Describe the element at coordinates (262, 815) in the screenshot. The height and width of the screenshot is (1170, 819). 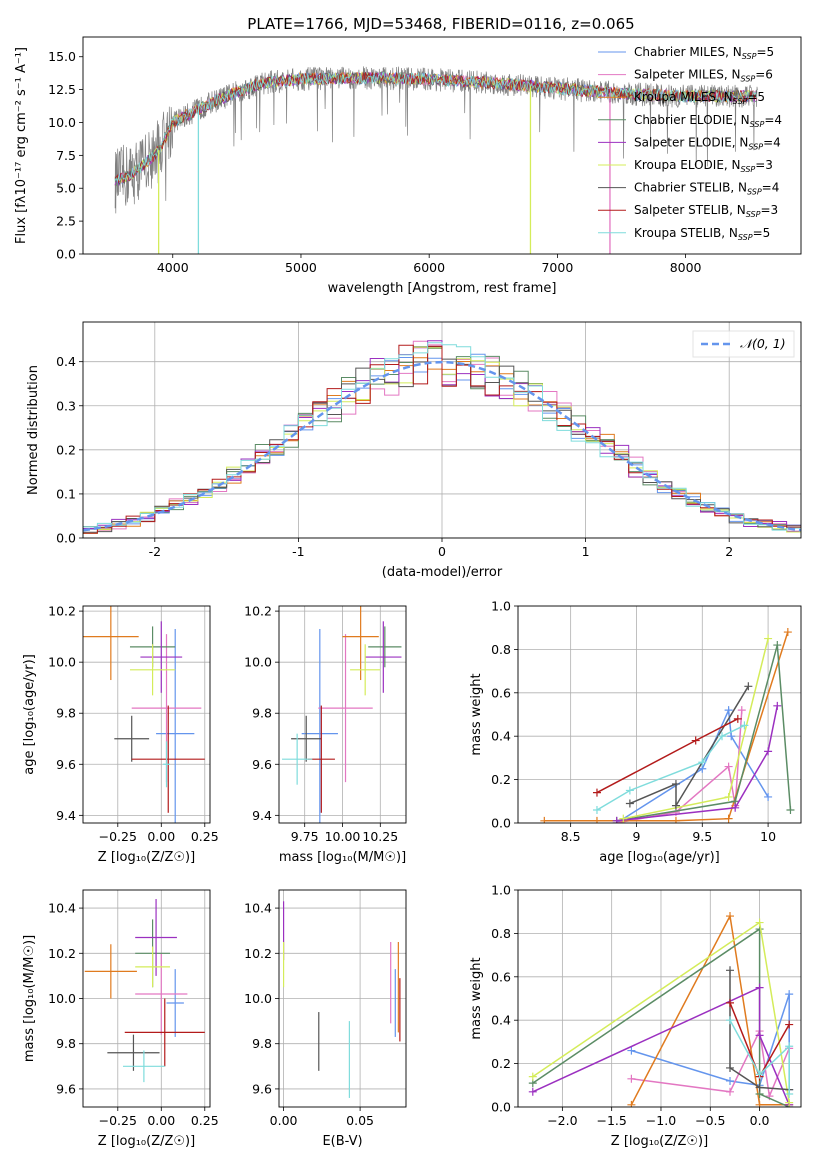
I see `y-tick-label: 9.4` at that location.